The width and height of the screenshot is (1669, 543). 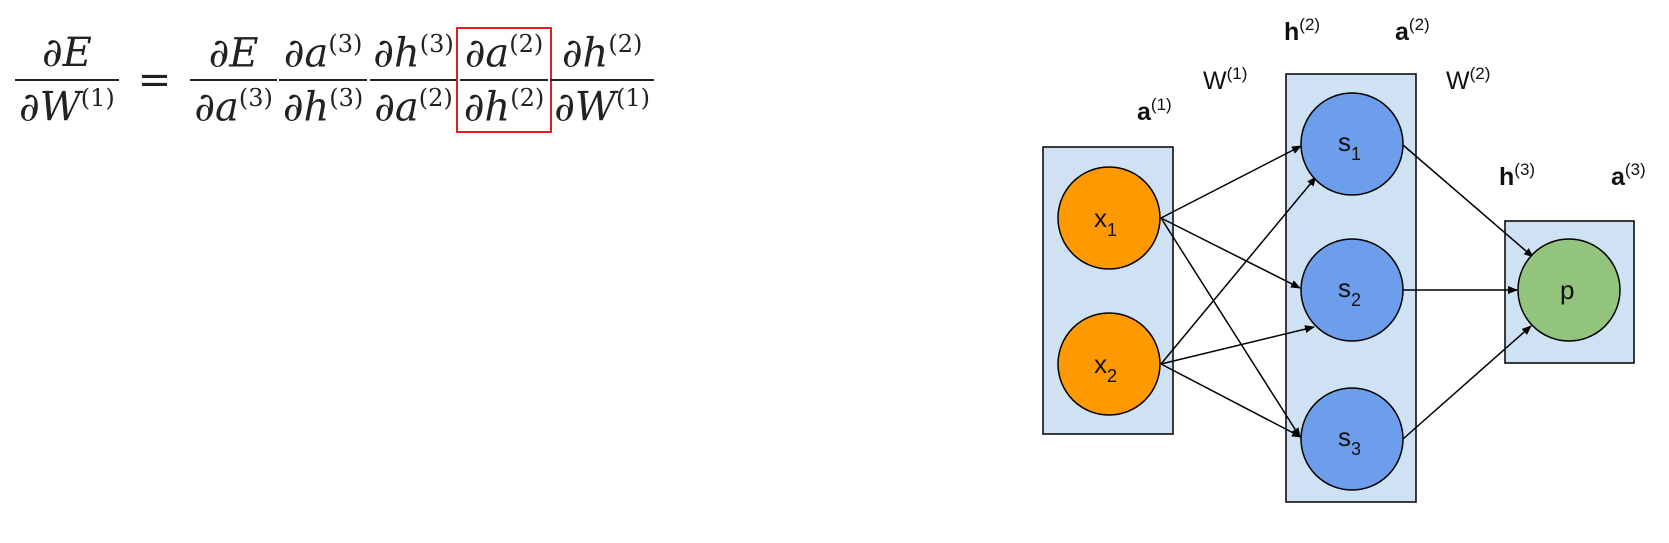 I want to click on s1-base: s, so click(x=1344, y=142).